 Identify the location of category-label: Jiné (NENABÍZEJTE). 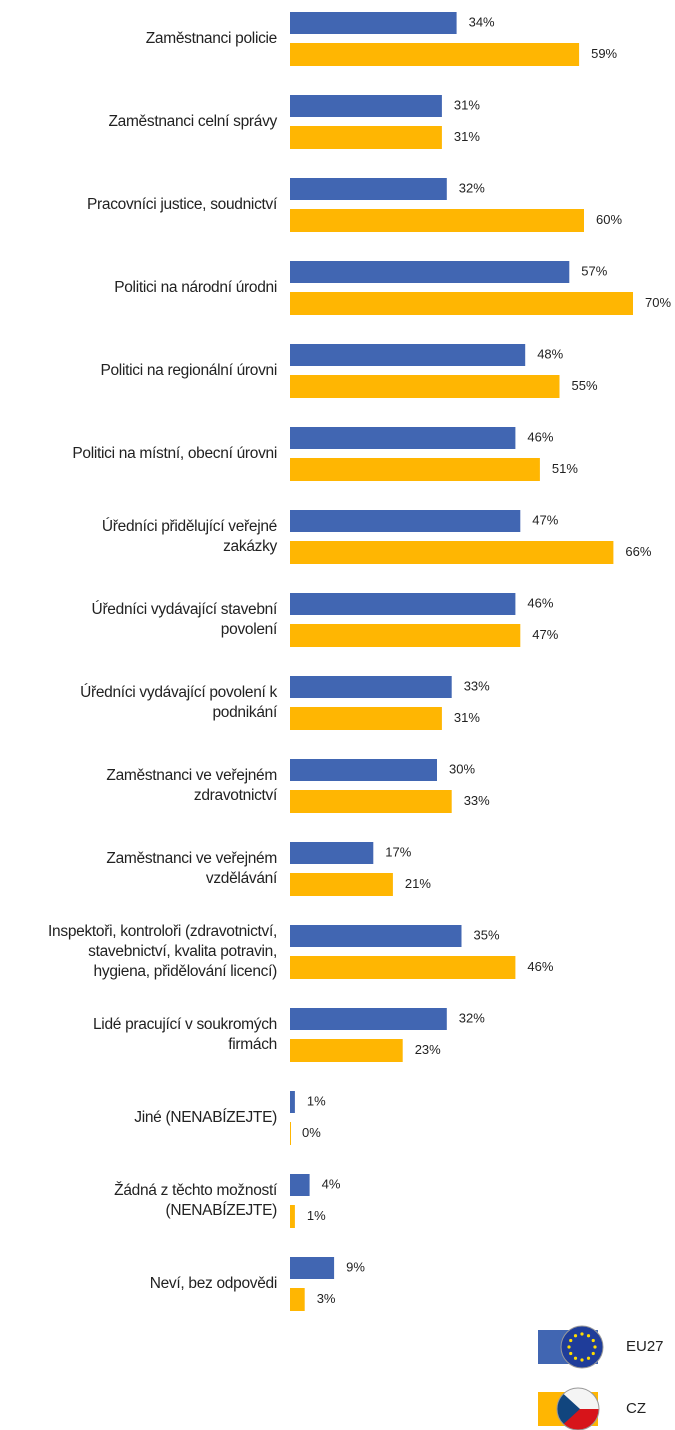
(205, 1117).